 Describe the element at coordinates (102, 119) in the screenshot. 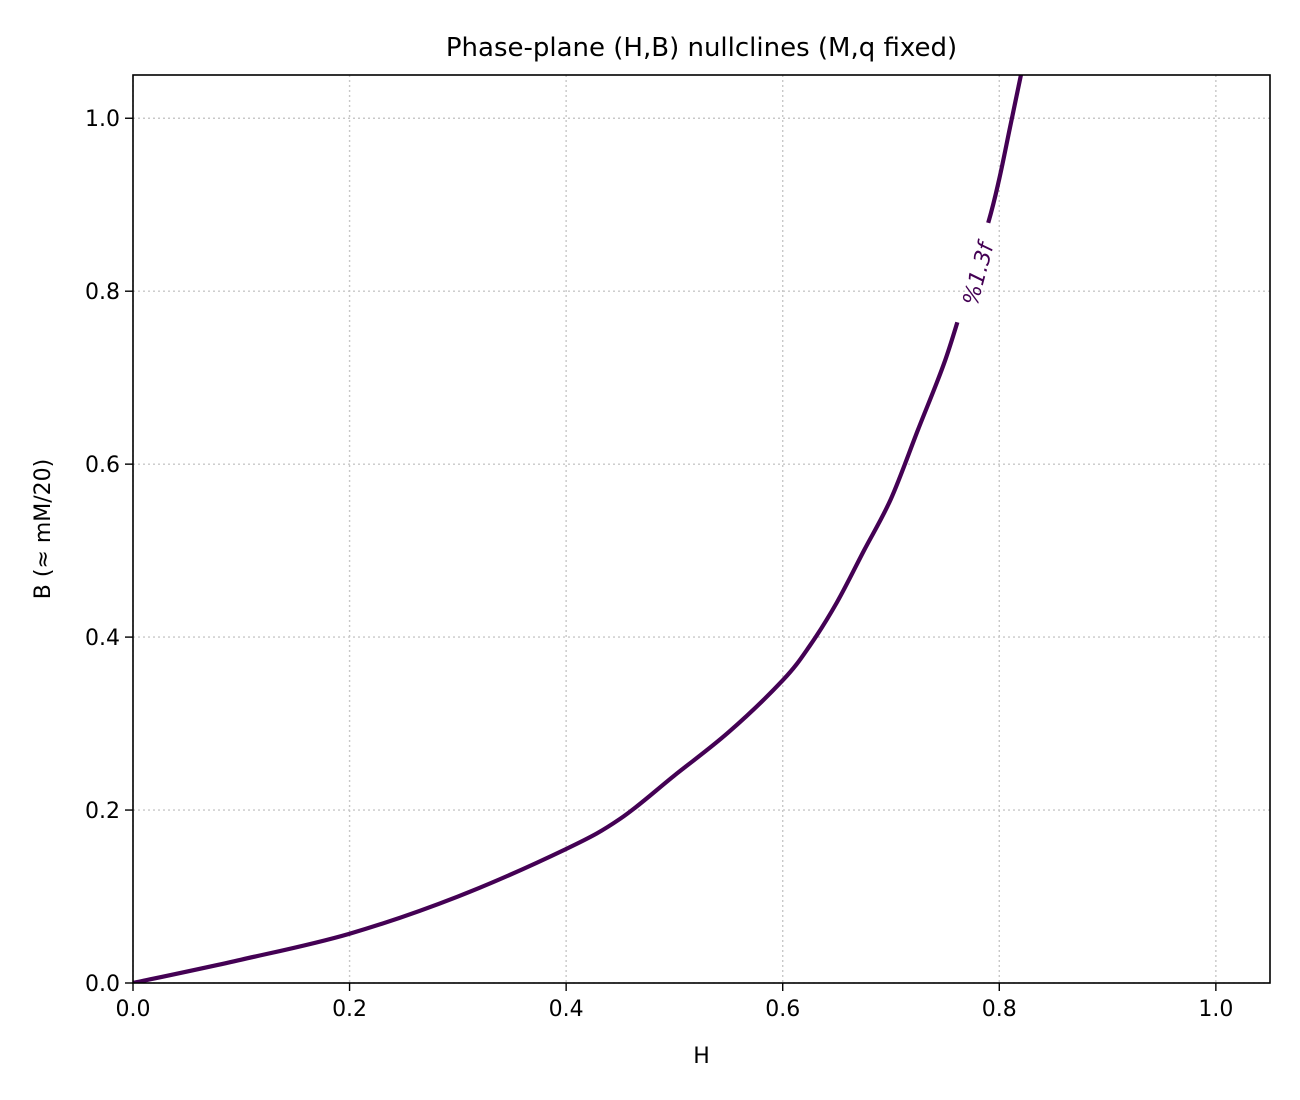

I see `y-tick-label: 1.0` at that location.